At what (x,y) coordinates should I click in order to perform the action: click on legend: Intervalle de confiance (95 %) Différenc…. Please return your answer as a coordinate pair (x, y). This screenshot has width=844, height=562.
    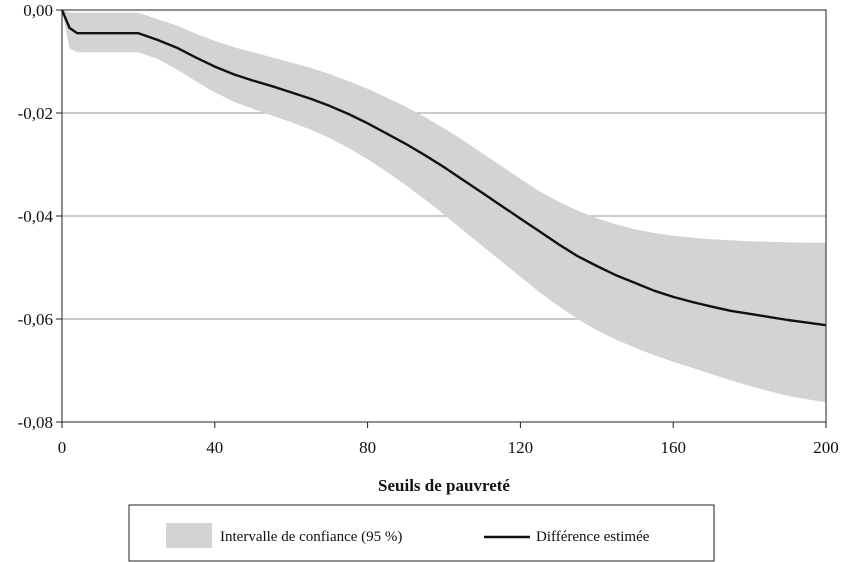
    Looking at the image, I should click on (421, 533).